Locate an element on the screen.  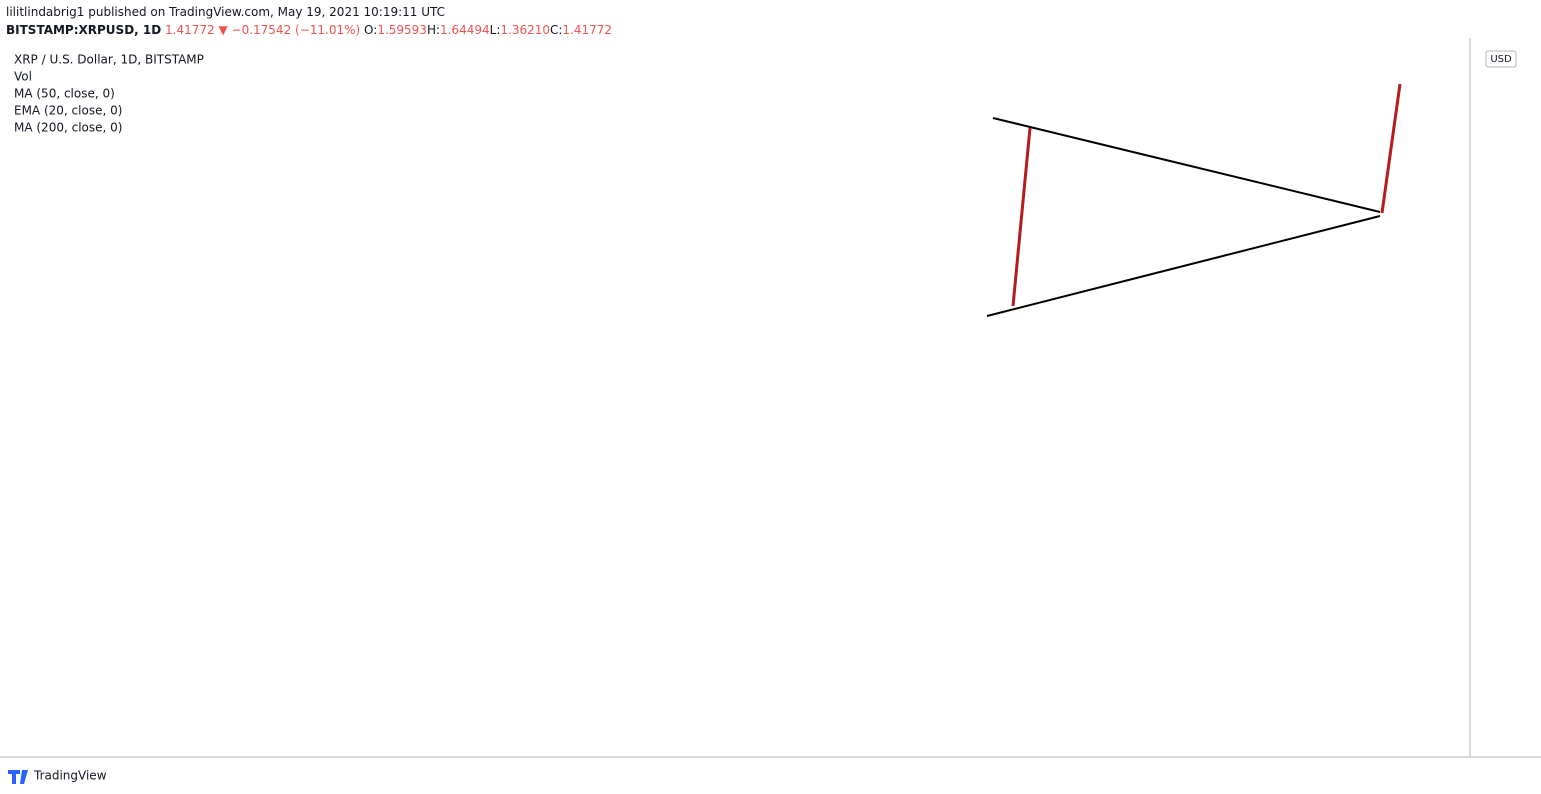
brand-logo is located at coordinates (18, 777).